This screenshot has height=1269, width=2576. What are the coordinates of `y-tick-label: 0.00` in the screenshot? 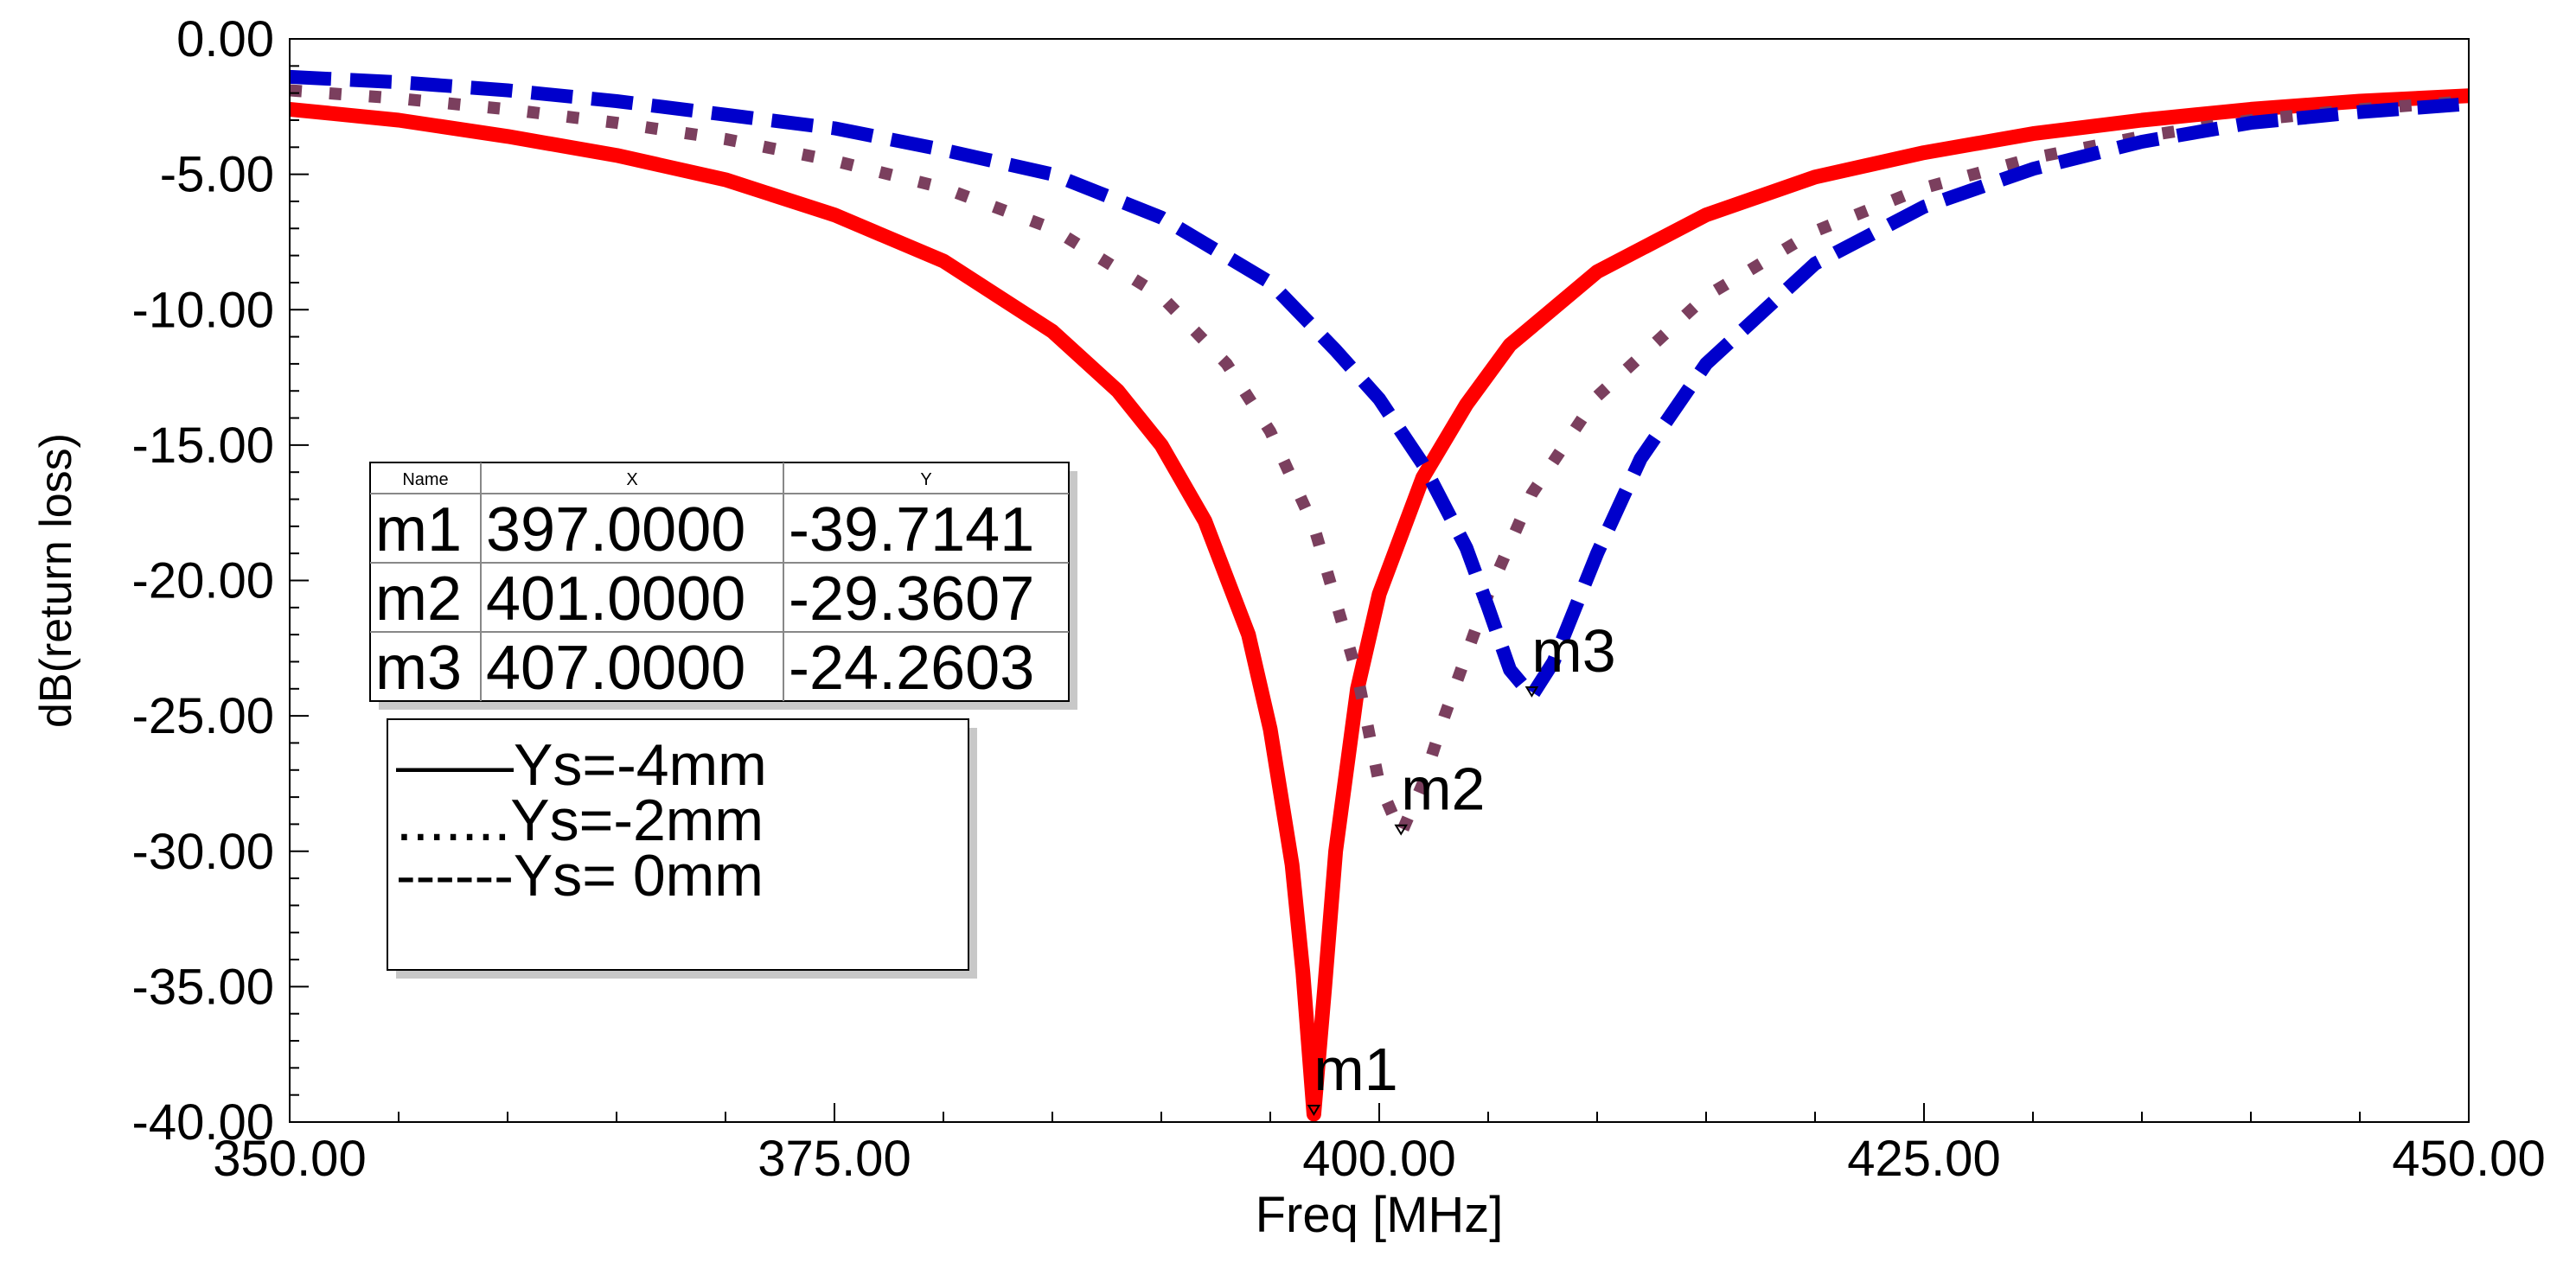 It's located at (225, 39).